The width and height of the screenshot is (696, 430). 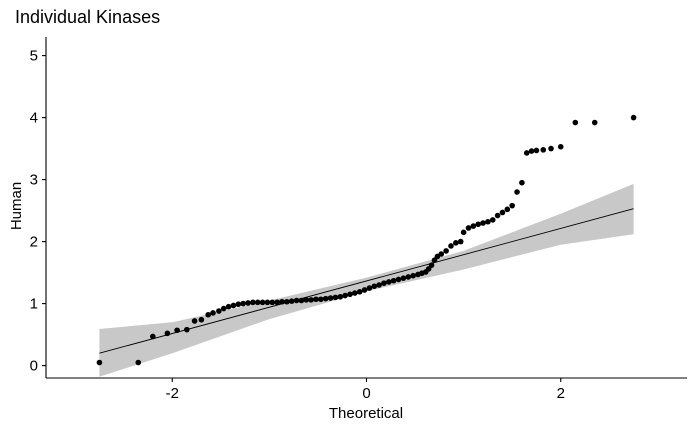 I want to click on y-axis-title: Human, so click(x=16, y=206).